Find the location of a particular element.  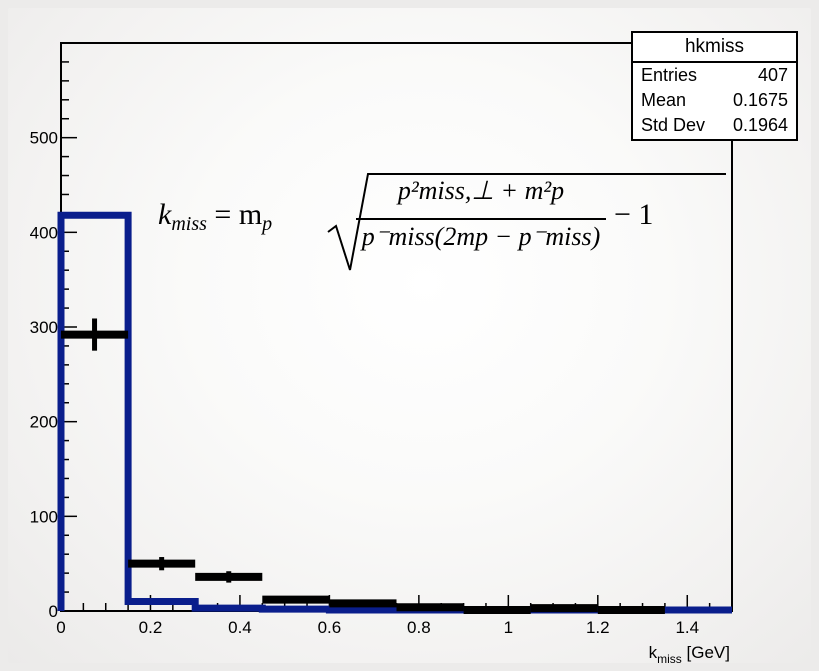

sqrt-sign is located at coordinates (526, 222).